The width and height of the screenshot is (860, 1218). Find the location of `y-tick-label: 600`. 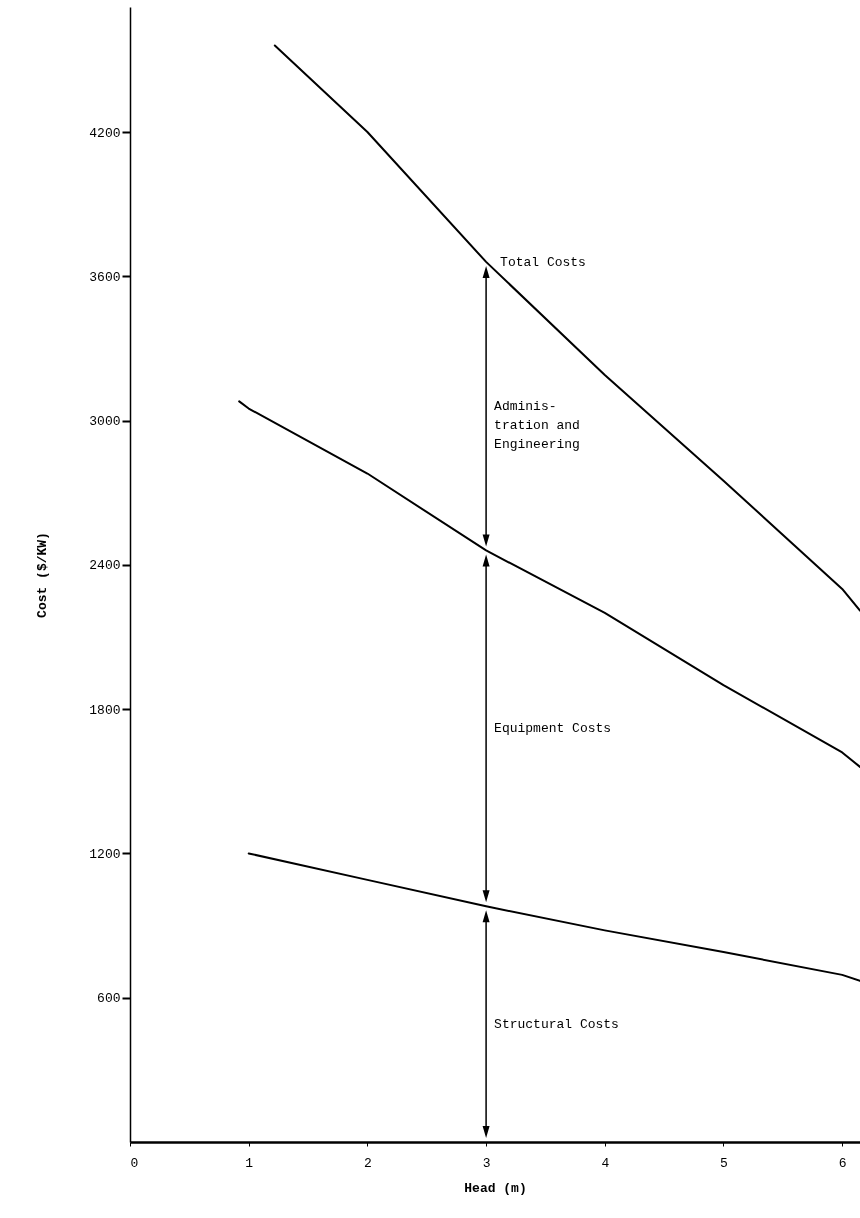

y-tick-label: 600 is located at coordinates (109, 999).